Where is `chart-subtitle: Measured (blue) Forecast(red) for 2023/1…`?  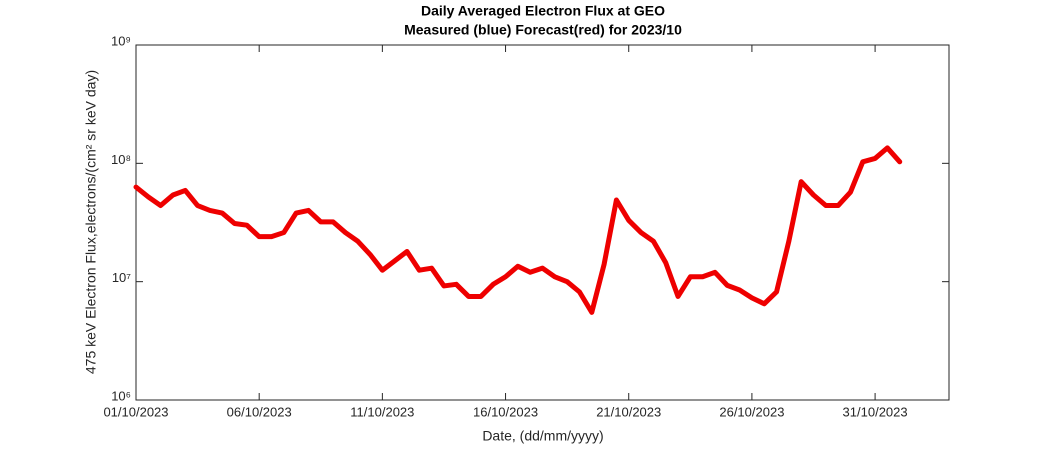 chart-subtitle: Measured (blue) Forecast(red) for 2023/1… is located at coordinates (543, 30).